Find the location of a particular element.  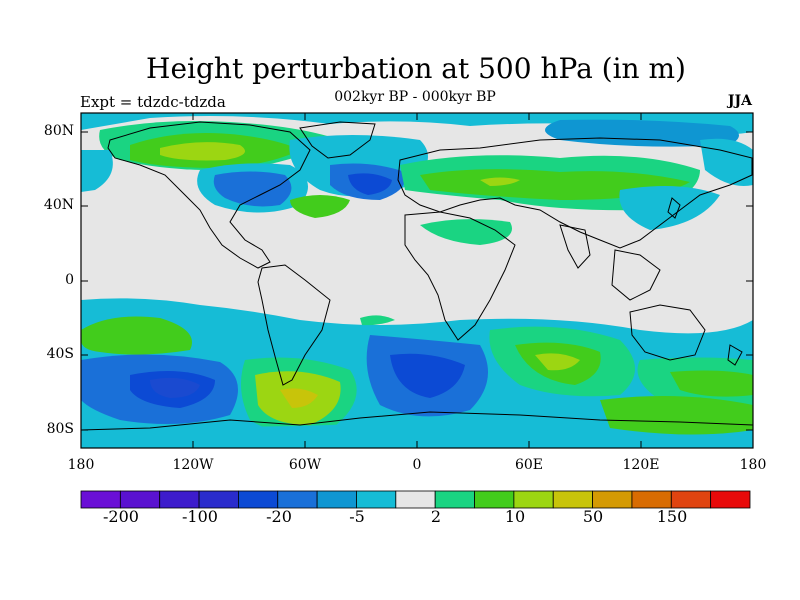

colorbar-label: 50 is located at coordinates (593, 516).